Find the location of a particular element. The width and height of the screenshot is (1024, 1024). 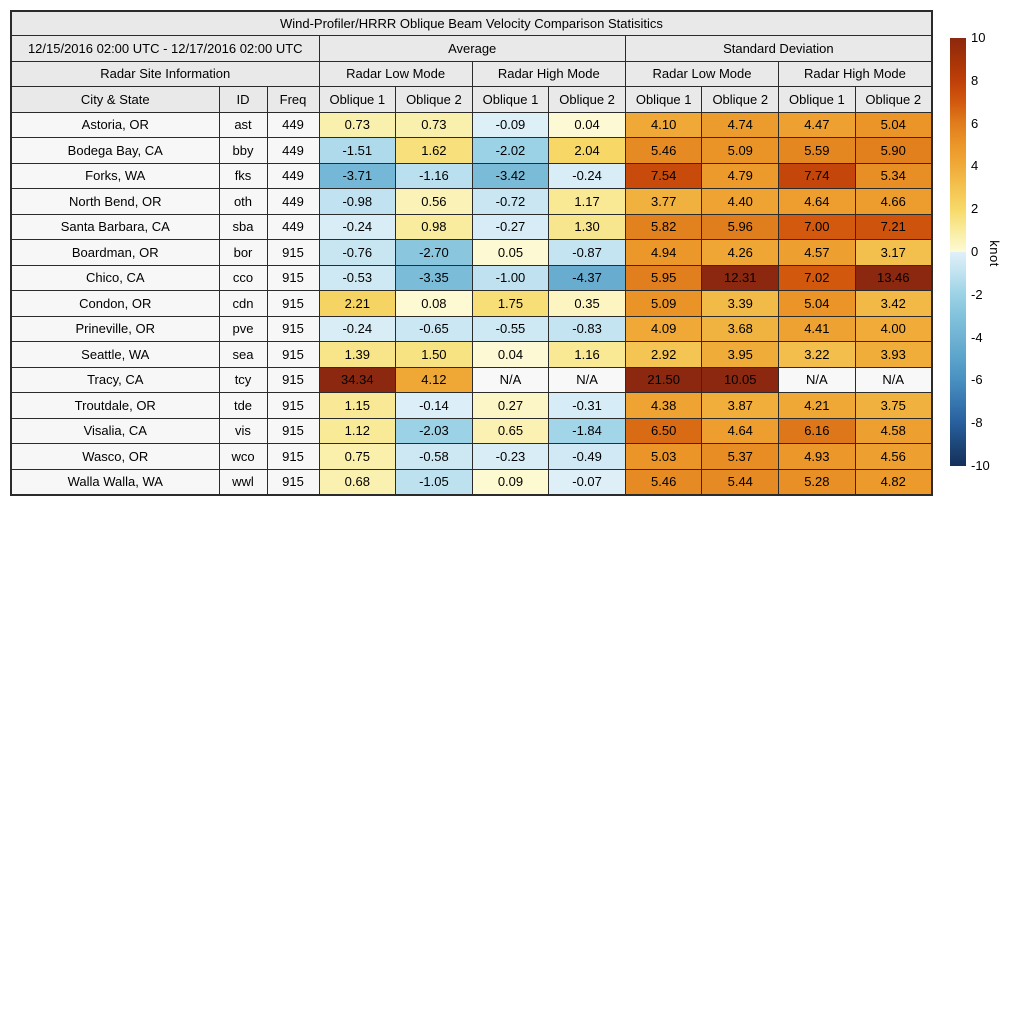

value-cell: 4.40 is located at coordinates (740, 201).